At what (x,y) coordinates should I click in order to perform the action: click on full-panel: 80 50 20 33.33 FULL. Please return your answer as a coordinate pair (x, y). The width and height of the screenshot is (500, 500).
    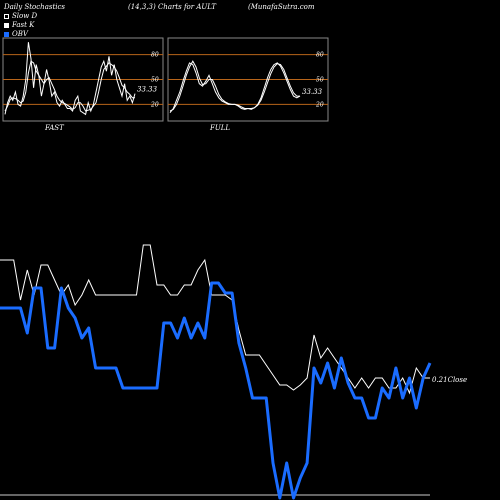
    Looking at the image, I should click on (248, 84).